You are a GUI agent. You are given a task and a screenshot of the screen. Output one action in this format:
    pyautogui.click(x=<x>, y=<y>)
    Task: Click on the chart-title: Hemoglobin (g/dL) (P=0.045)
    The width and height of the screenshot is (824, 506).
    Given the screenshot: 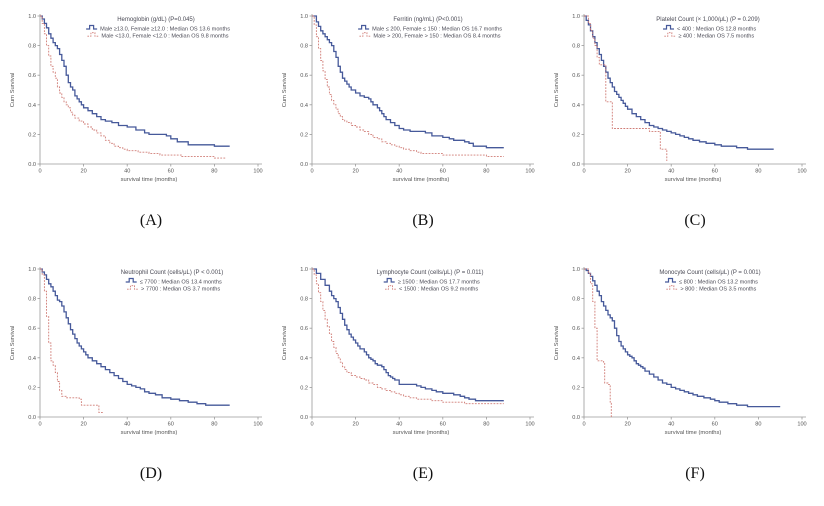 What is the action you would take?
    pyautogui.click(x=156, y=20)
    